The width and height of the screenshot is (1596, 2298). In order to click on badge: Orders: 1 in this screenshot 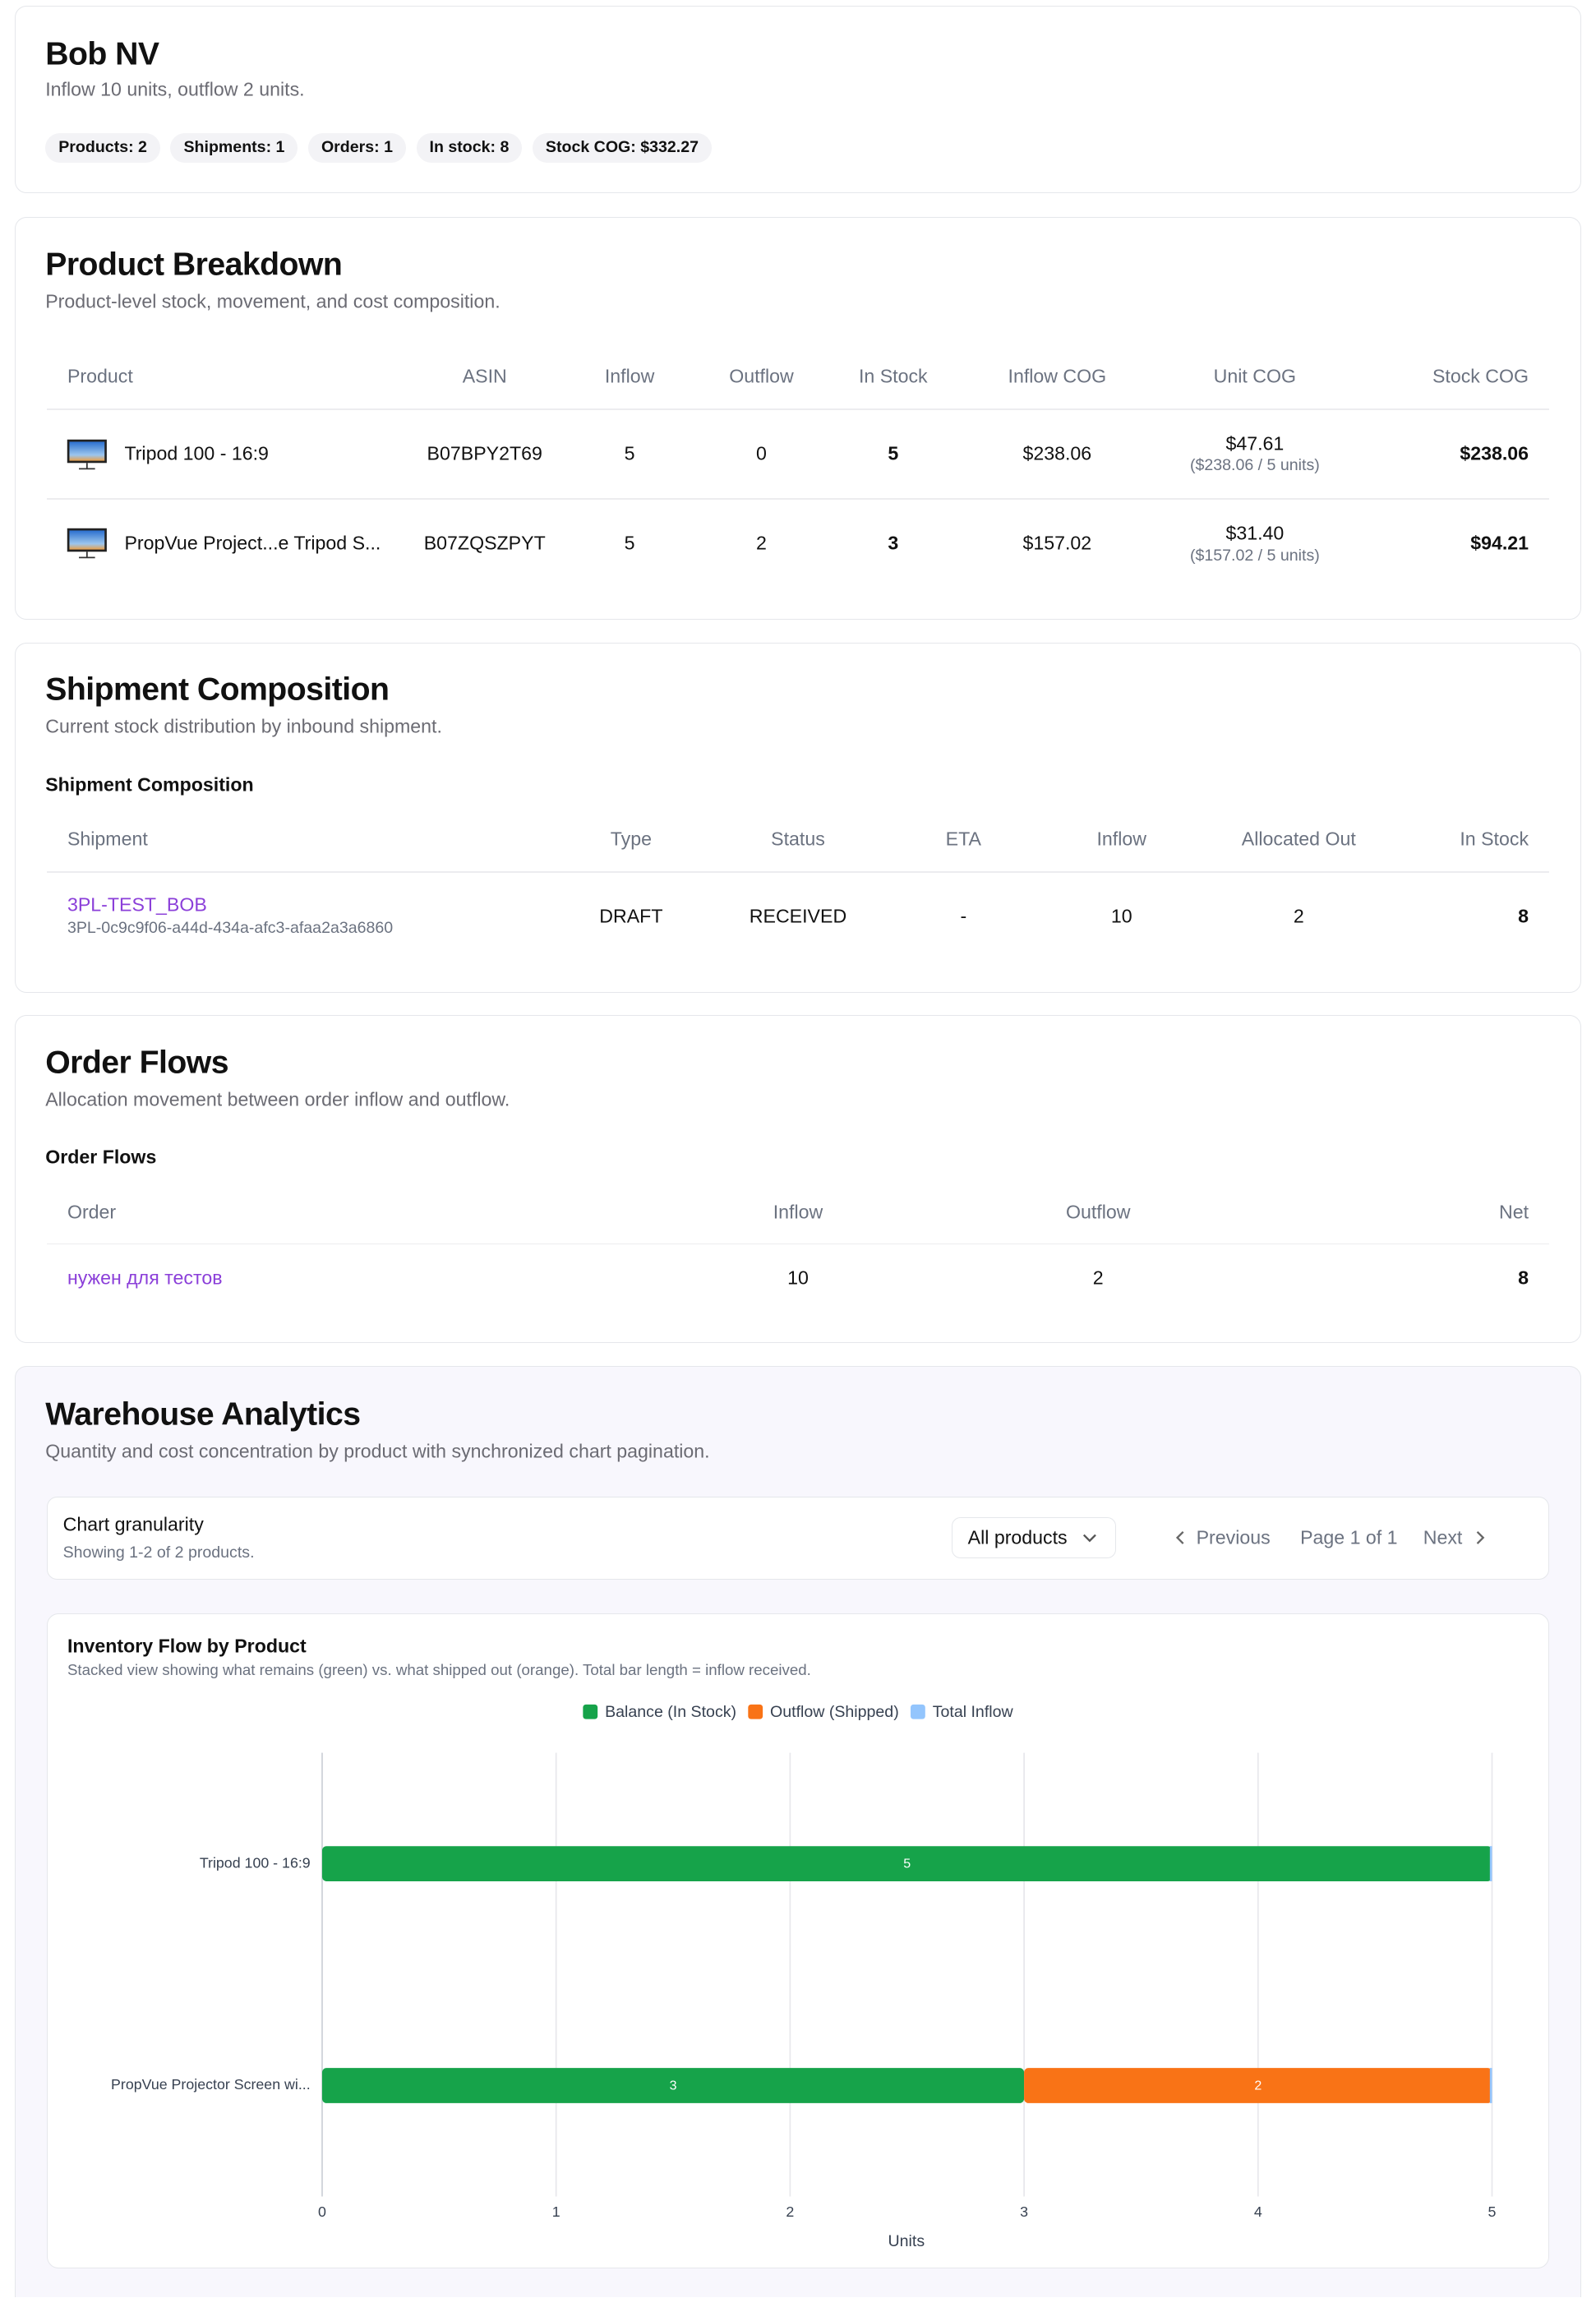, I will do `click(357, 148)`.